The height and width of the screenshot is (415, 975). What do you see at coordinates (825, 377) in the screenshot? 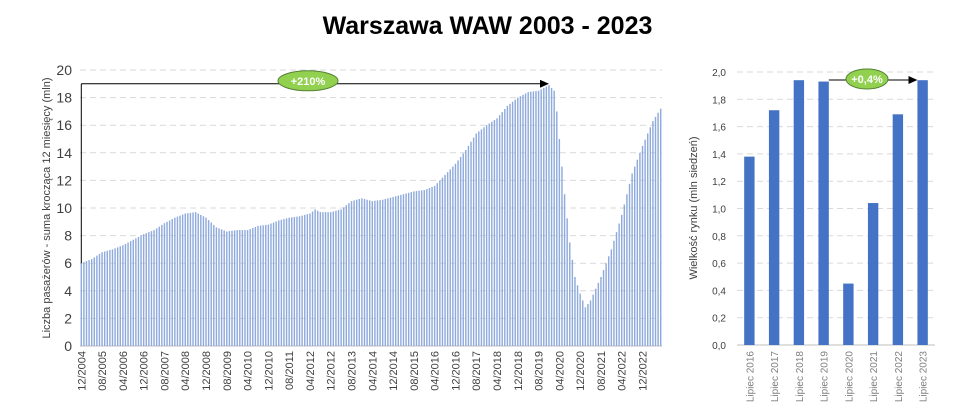
I see `x-tick-label: Lipiec 2019` at bounding box center [825, 377].